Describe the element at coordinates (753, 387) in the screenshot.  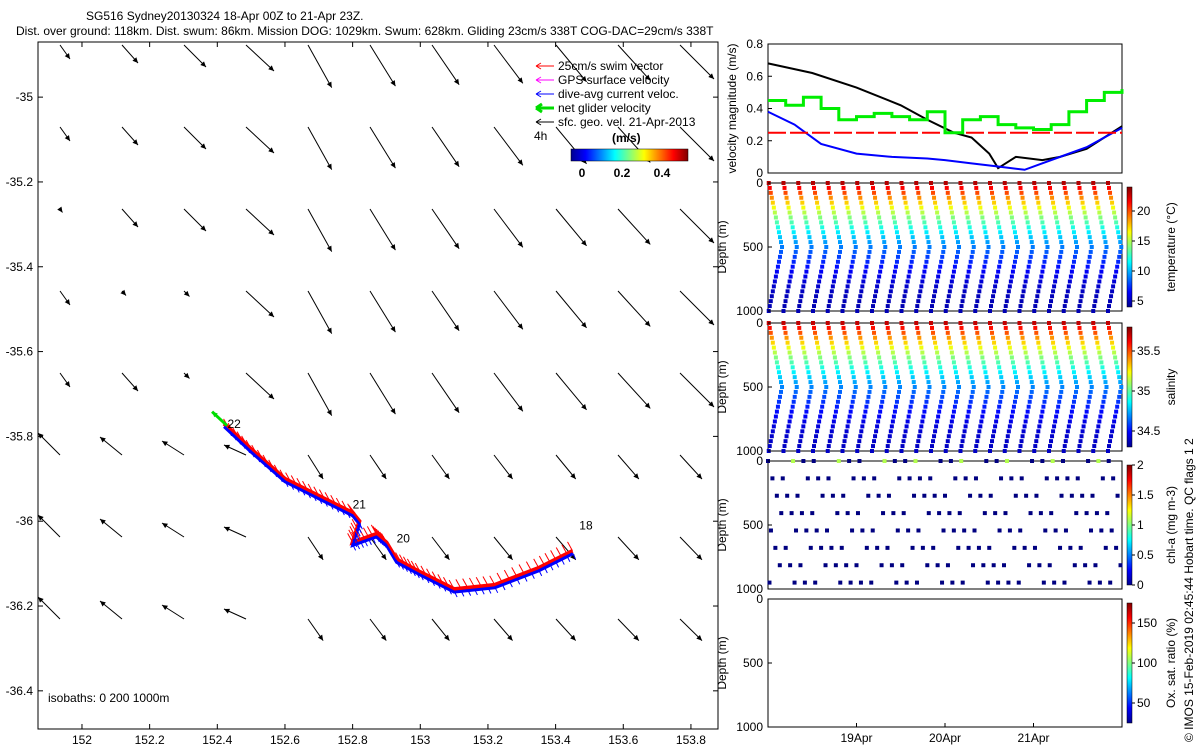
I see `depth-y-tick-label: 500` at that location.